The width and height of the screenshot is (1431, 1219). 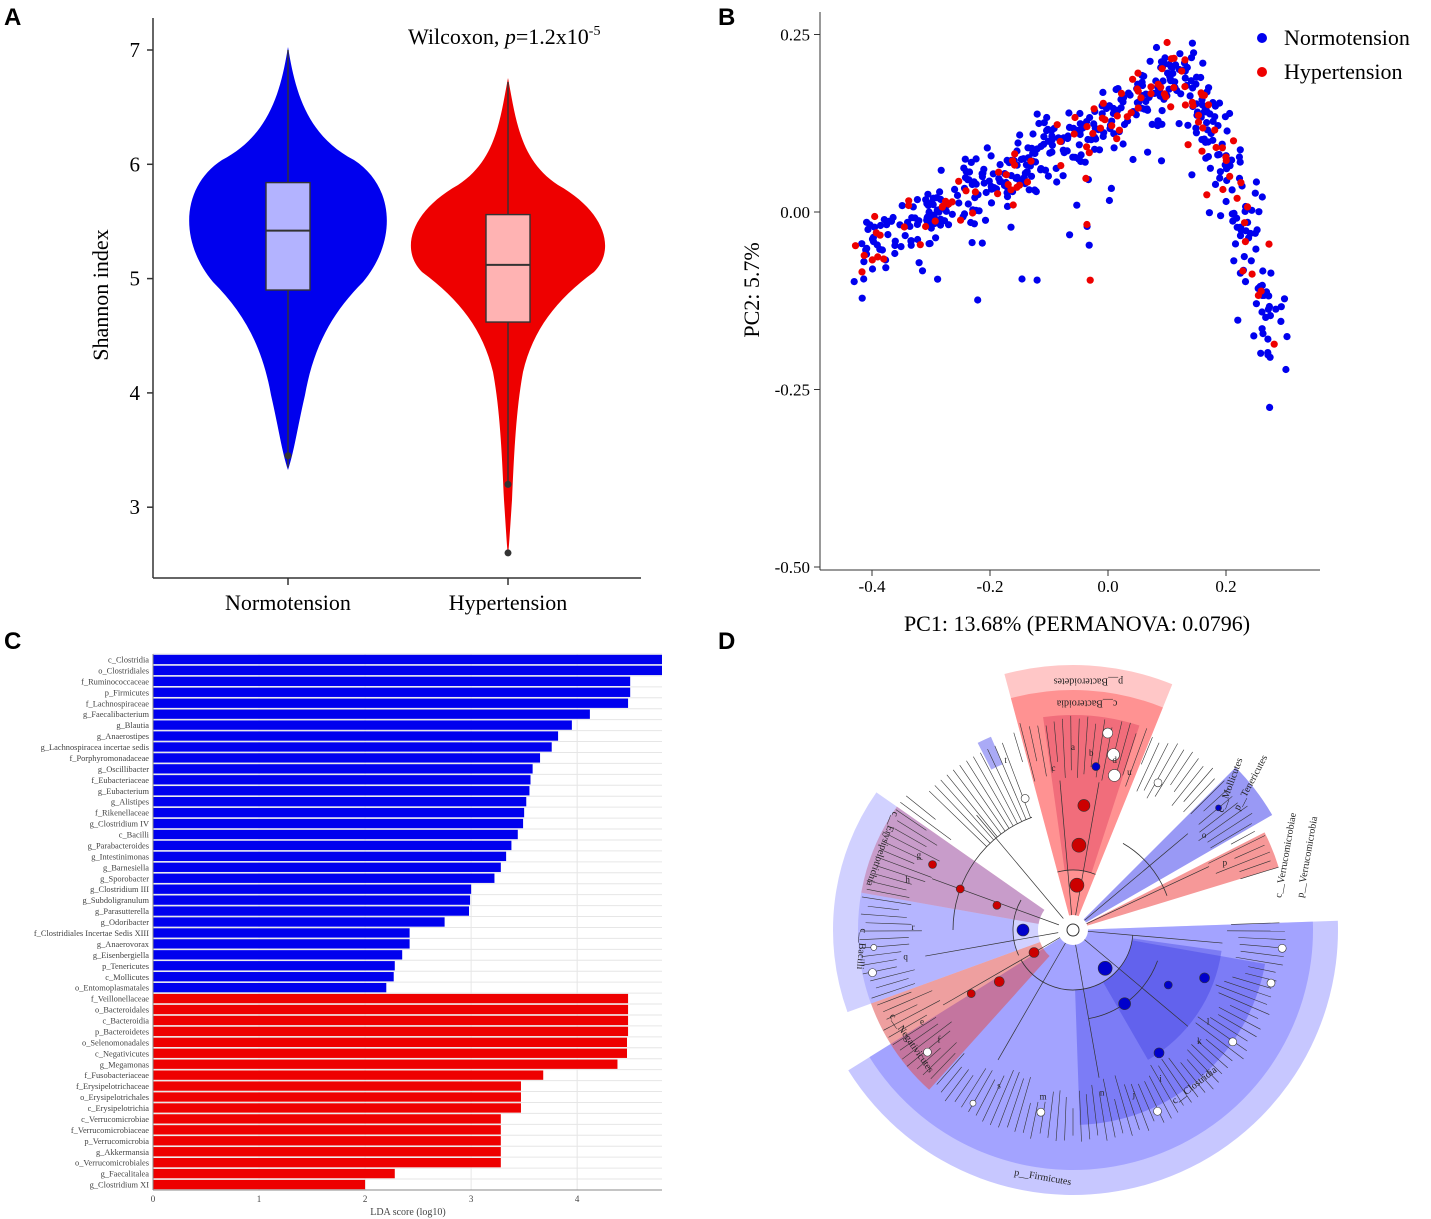 I want to click on sector-negativicutes, so click(x=960, y=1015).